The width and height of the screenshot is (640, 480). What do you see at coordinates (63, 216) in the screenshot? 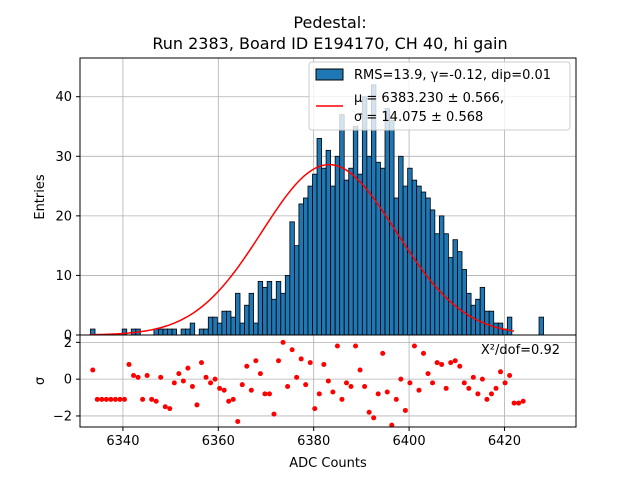
I see `main-y-tick-label: 20` at bounding box center [63, 216].